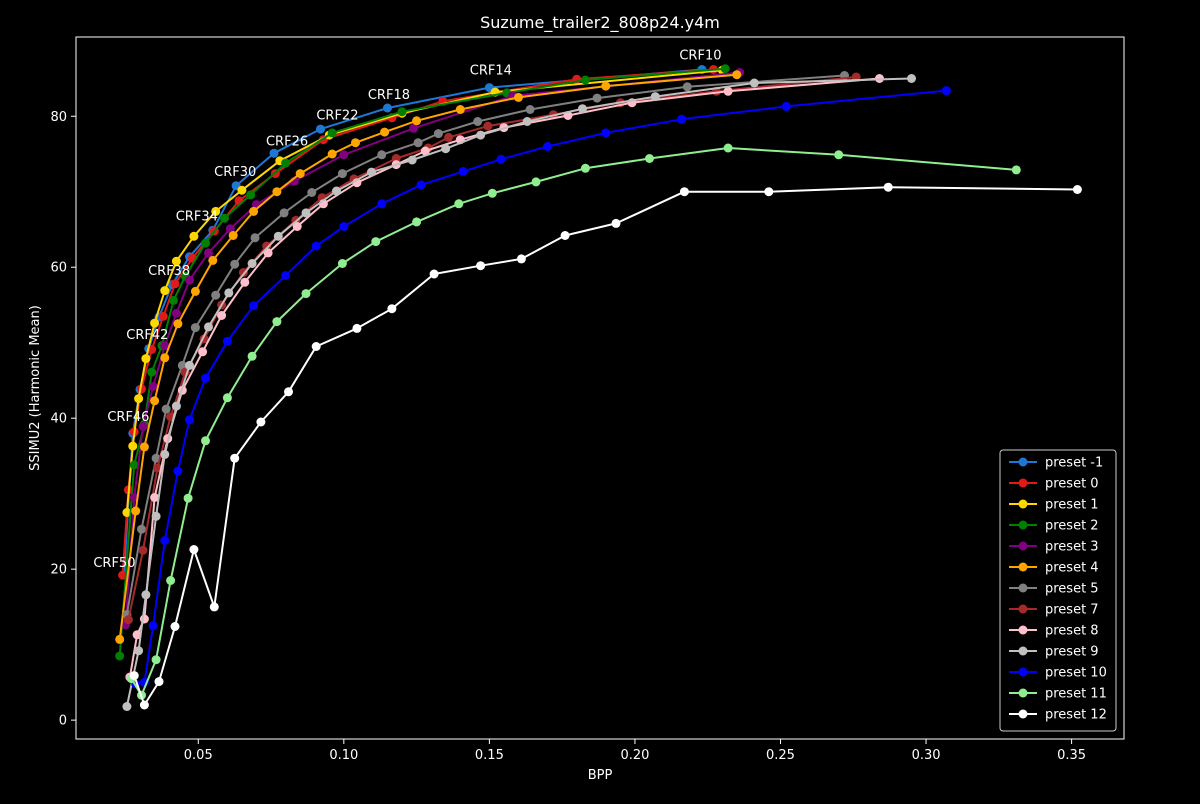 Image resolution: width=1200 pixels, height=804 pixels. Describe the element at coordinates (197, 216) in the screenshot. I see `crf-annotation: CRF34` at that location.